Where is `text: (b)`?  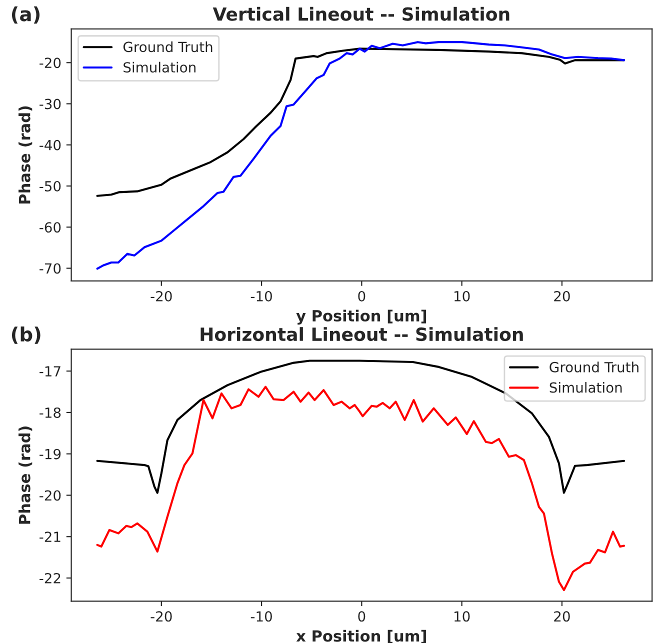 text: (b) is located at coordinates (26, 335).